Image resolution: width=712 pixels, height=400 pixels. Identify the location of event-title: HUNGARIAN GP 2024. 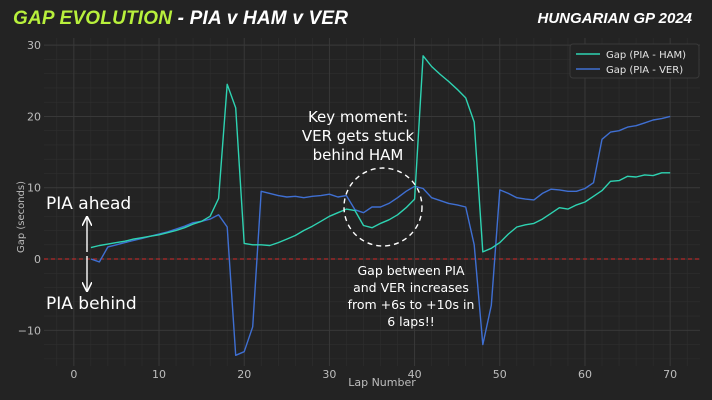
(614, 18).